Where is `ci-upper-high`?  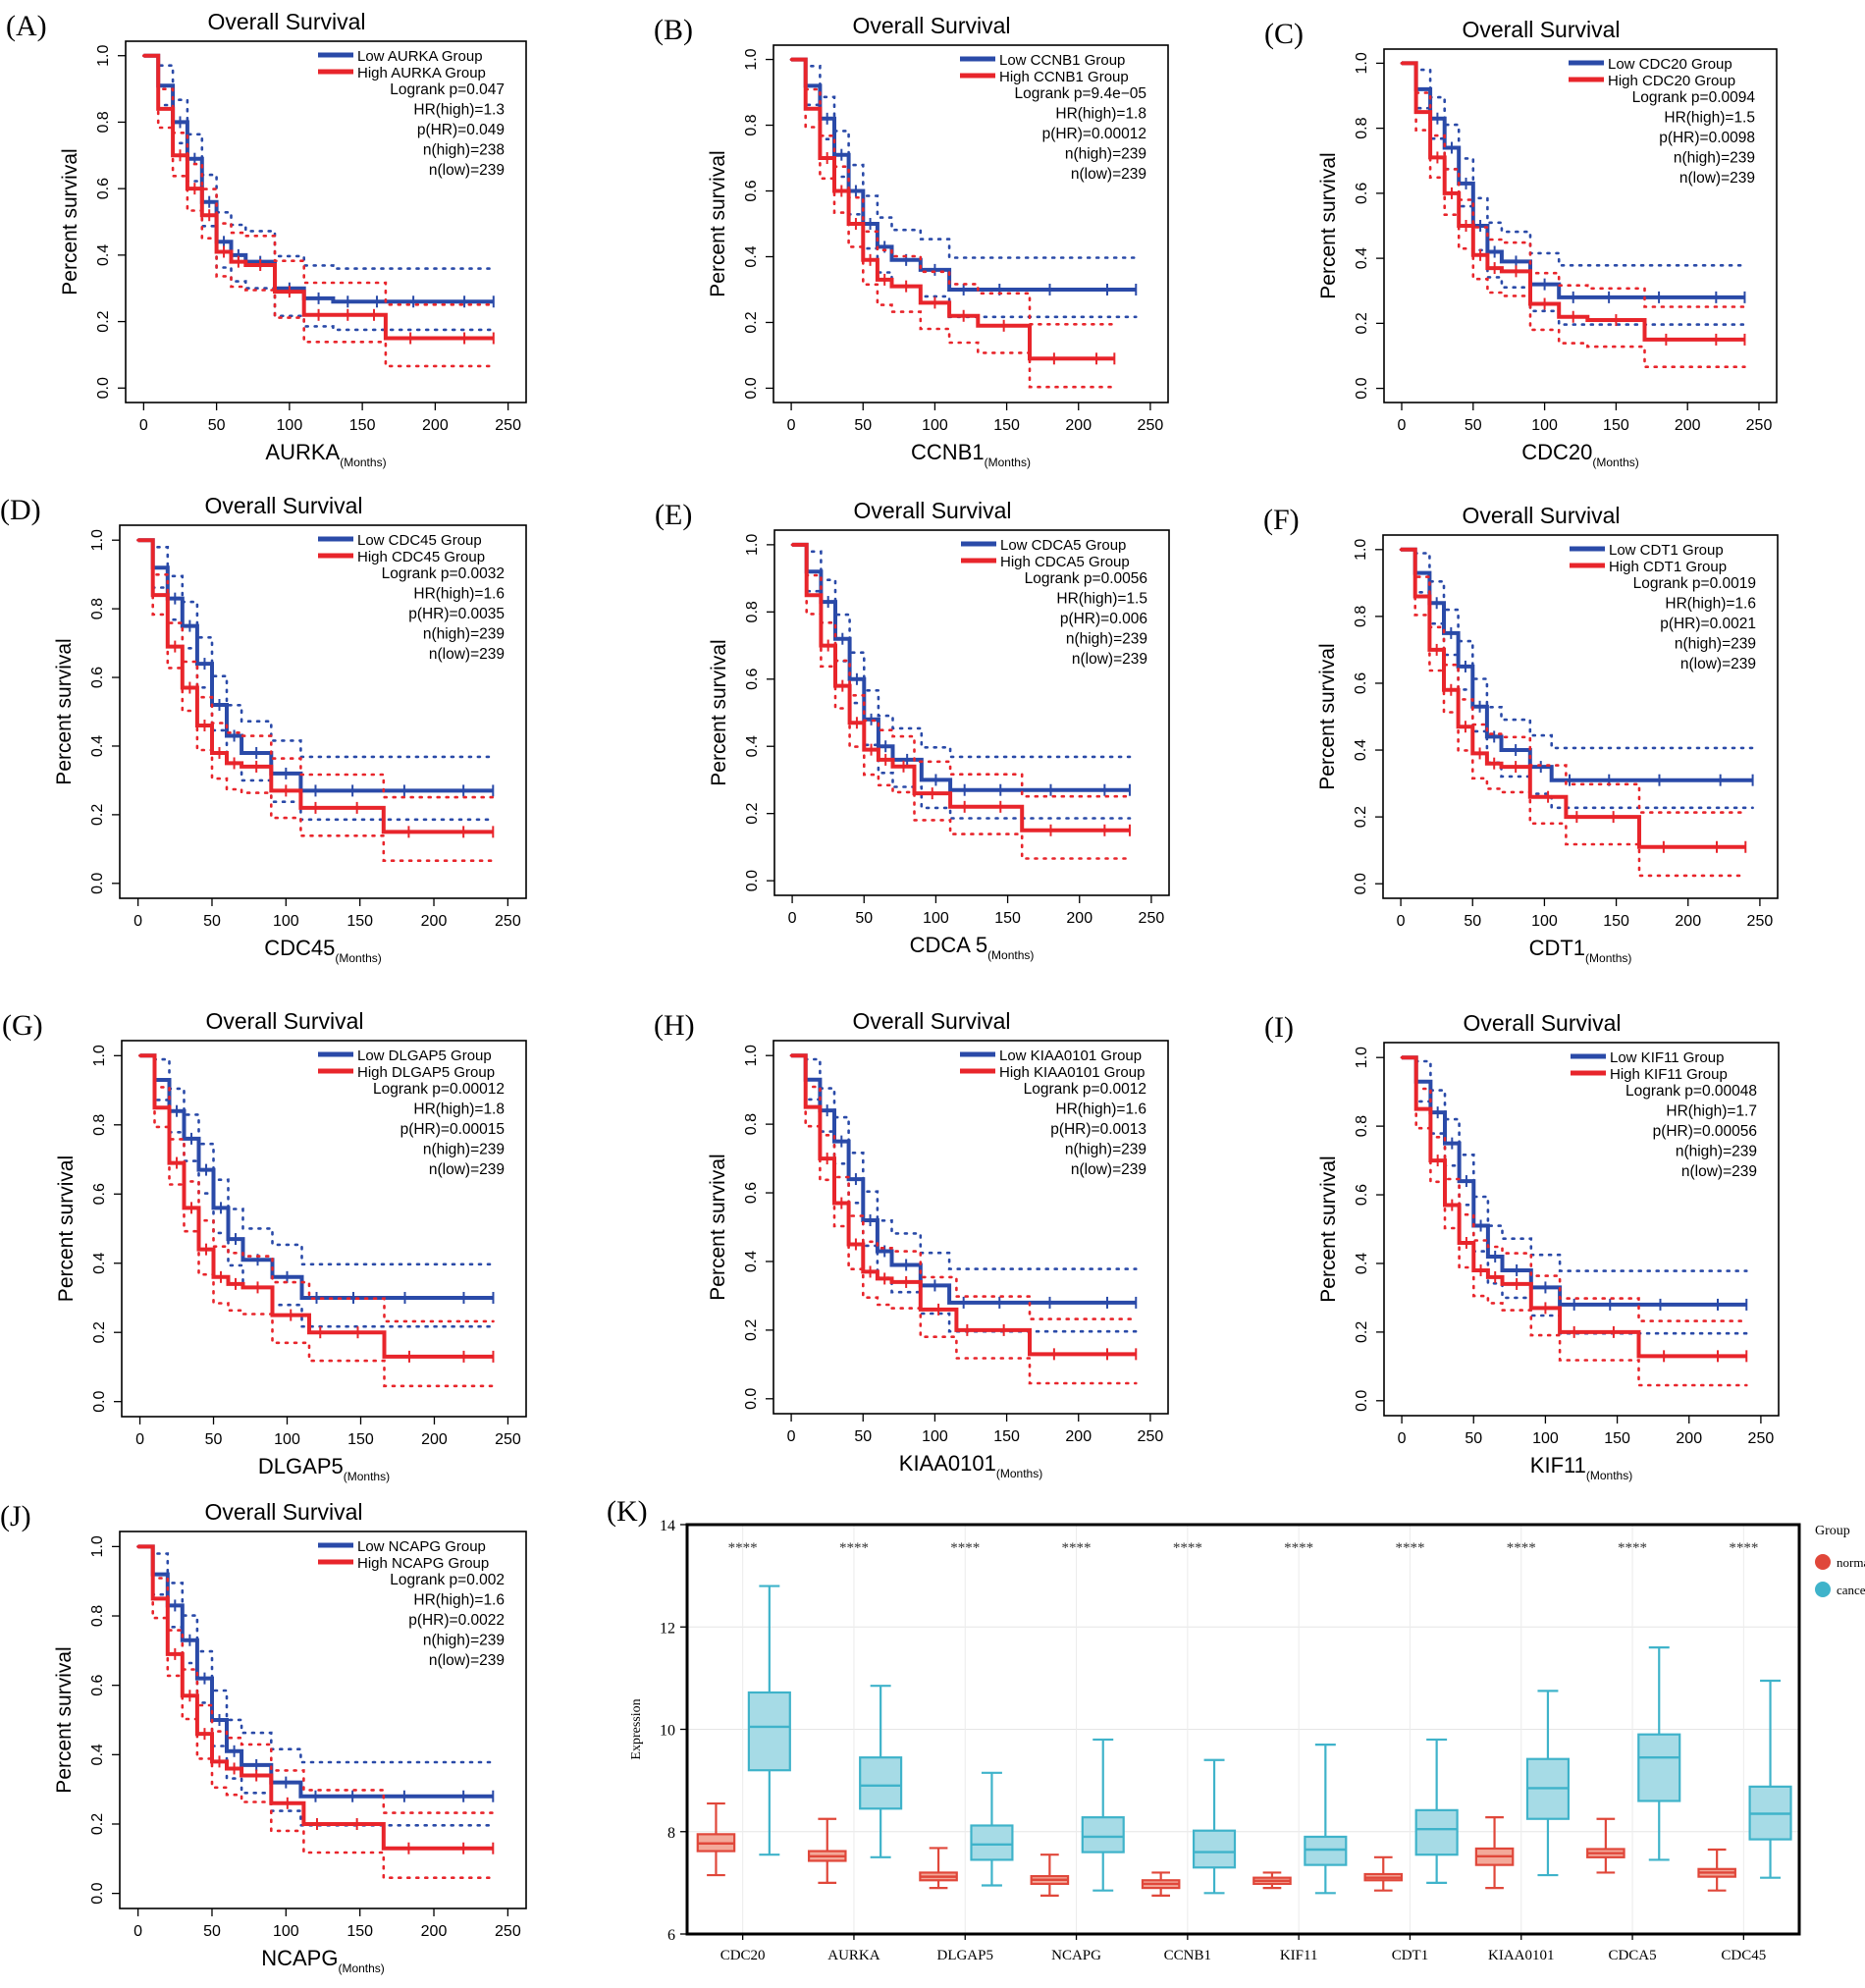 ci-upper-high is located at coordinates (316, 668).